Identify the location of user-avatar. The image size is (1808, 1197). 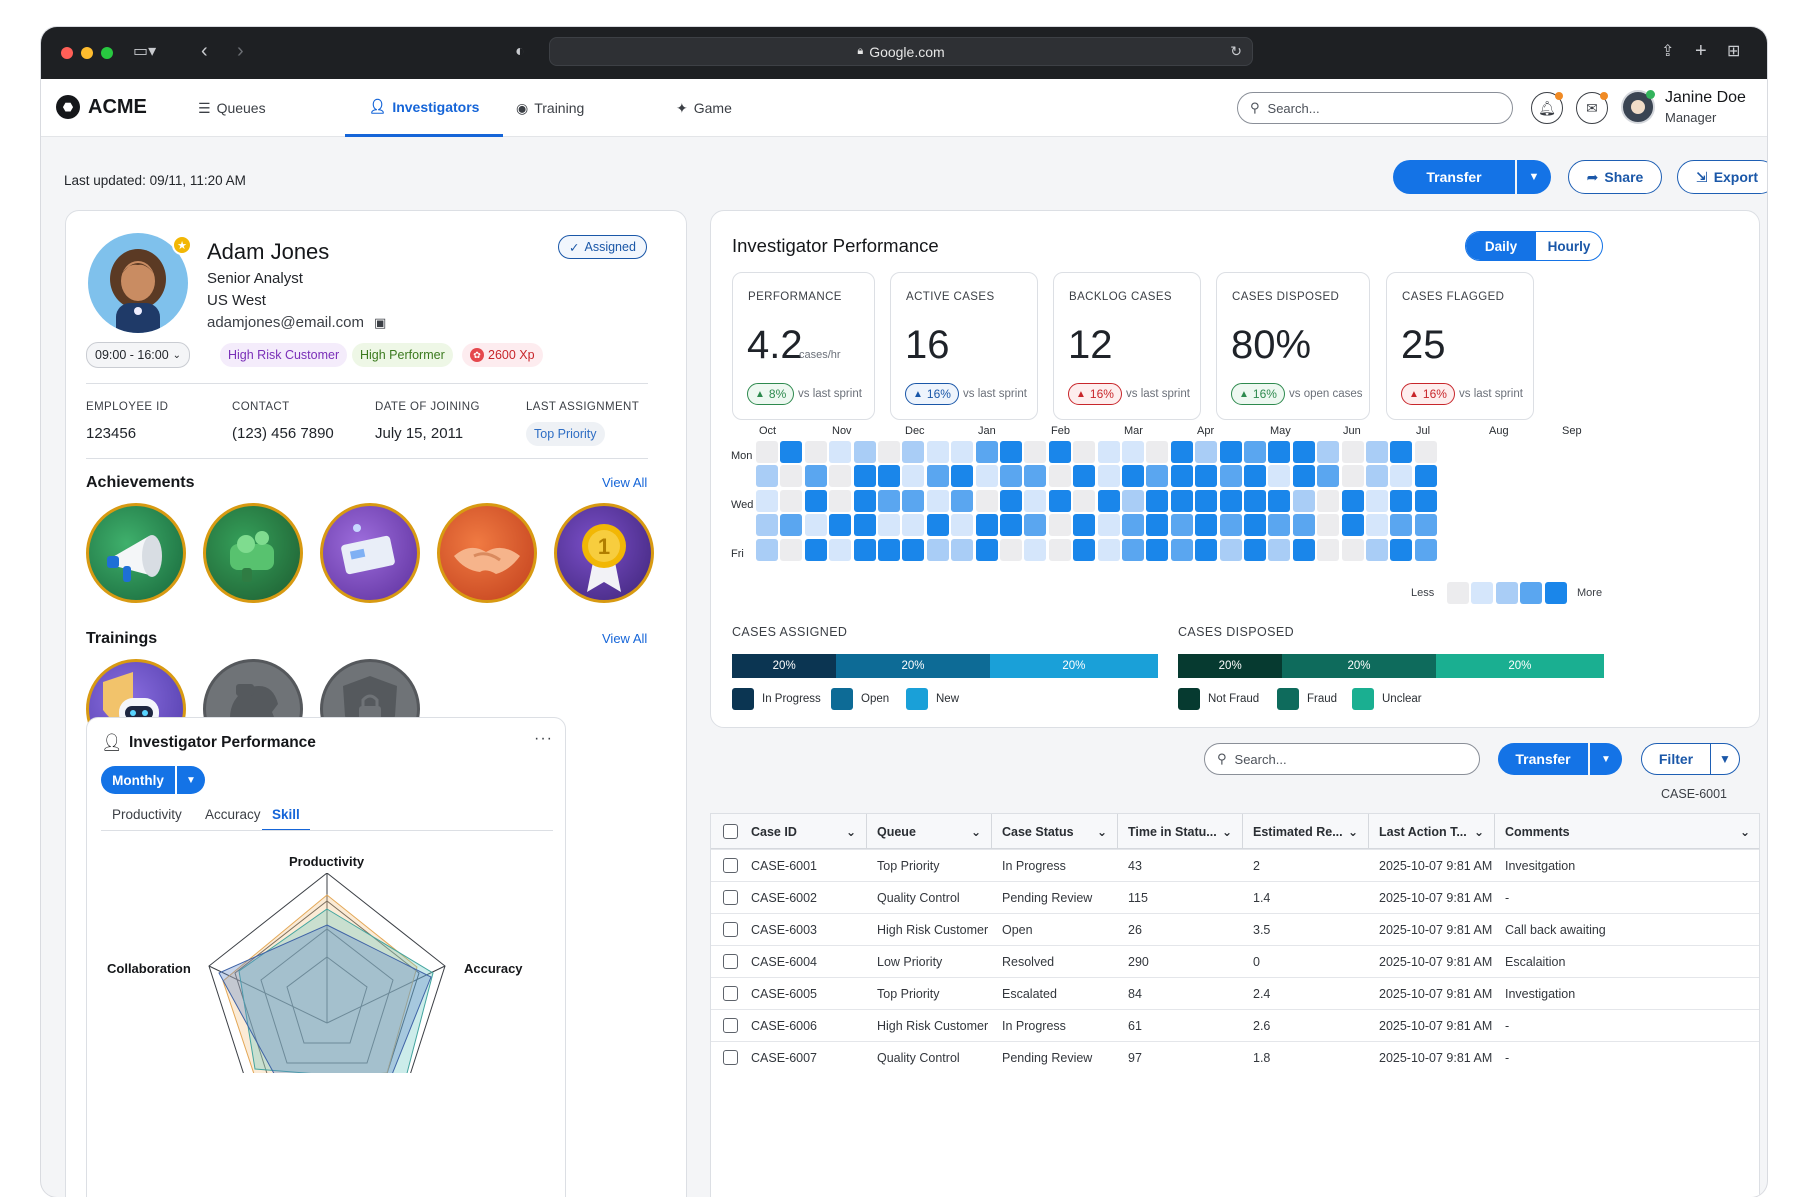
(1638, 107).